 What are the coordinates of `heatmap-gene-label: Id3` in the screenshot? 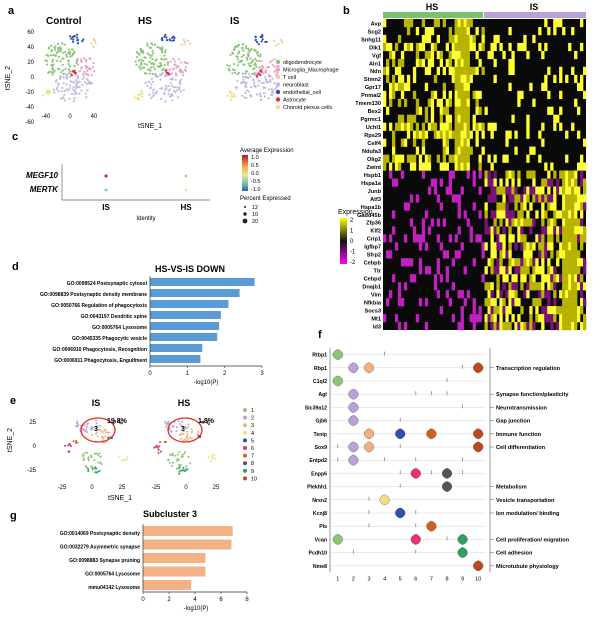 It's located at (377, 327).